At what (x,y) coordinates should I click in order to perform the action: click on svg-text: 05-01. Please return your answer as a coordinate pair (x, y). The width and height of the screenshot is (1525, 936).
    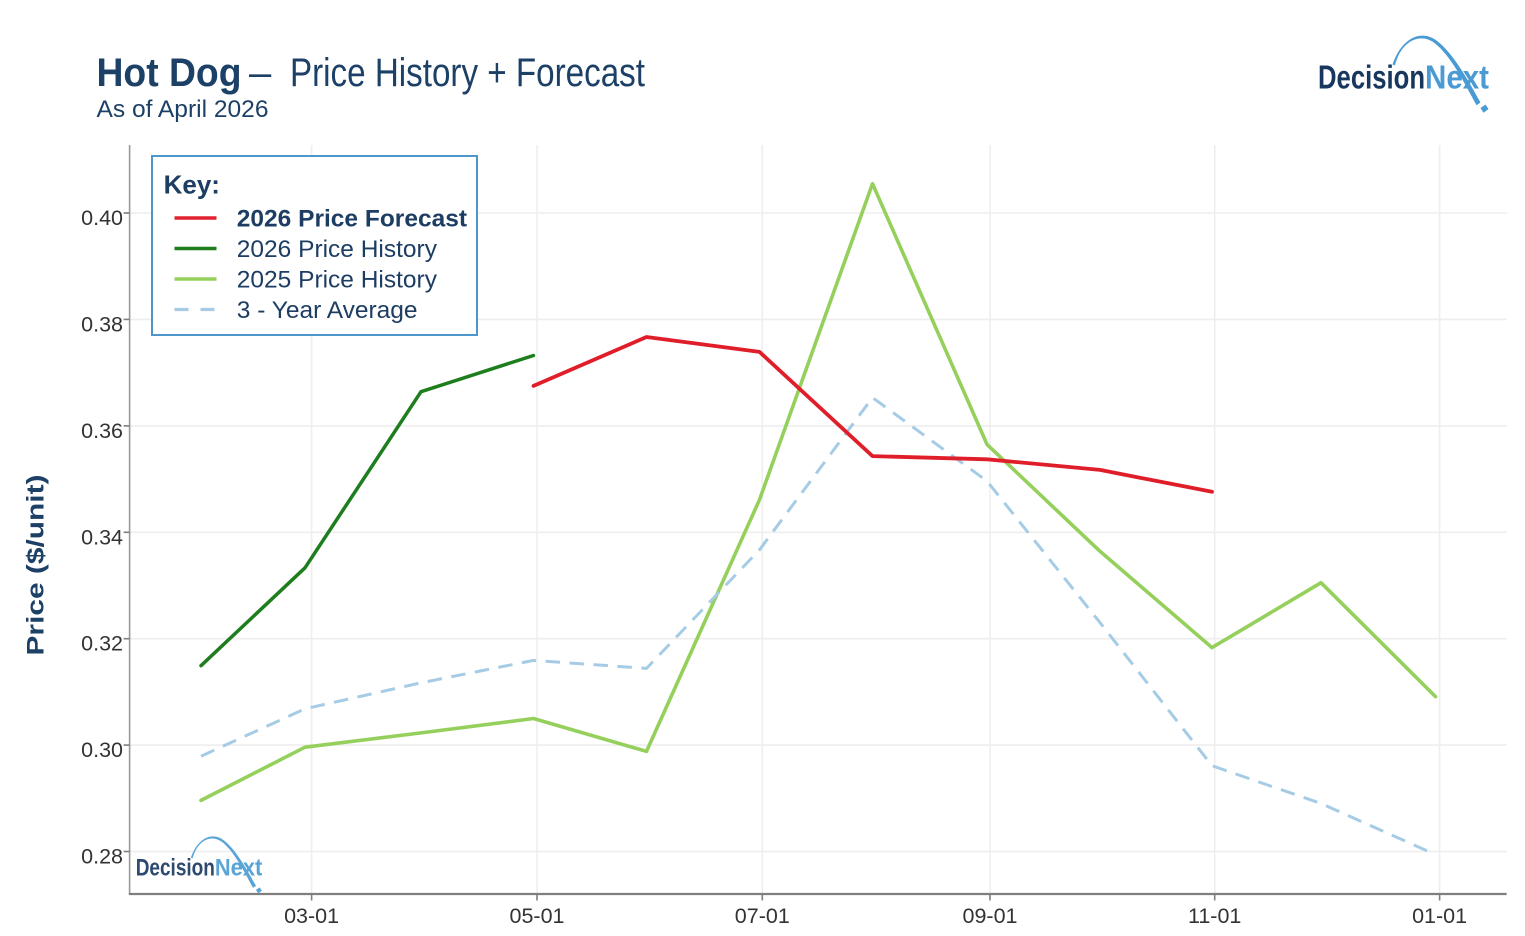
    Looking at the image, I should click on (537, 916).